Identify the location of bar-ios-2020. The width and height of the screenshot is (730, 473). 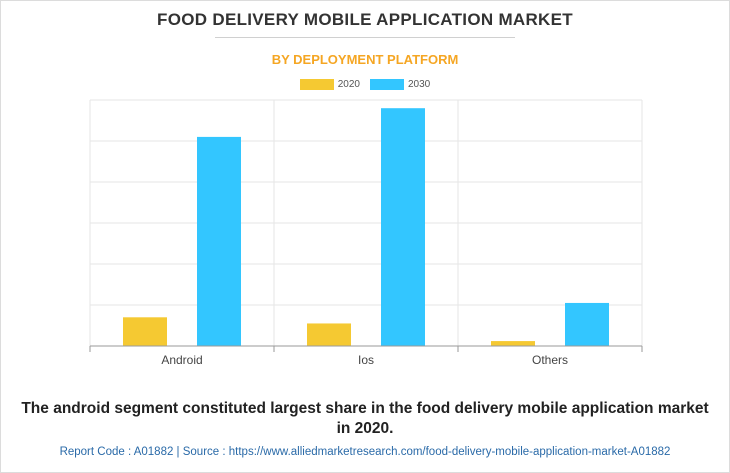
(329, 334).